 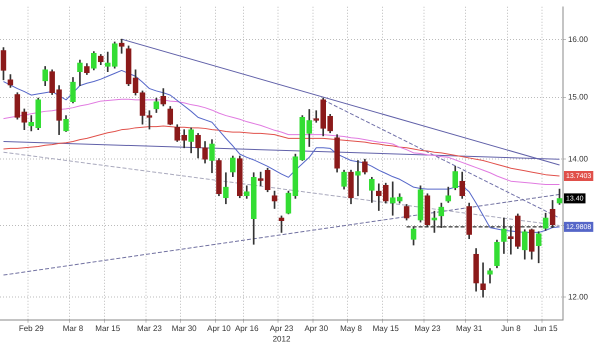 What do you see at coordinates (316, 328) in the screenshot?
I see `x-tick-label: Apr 30` at bounding box center [316, 328].